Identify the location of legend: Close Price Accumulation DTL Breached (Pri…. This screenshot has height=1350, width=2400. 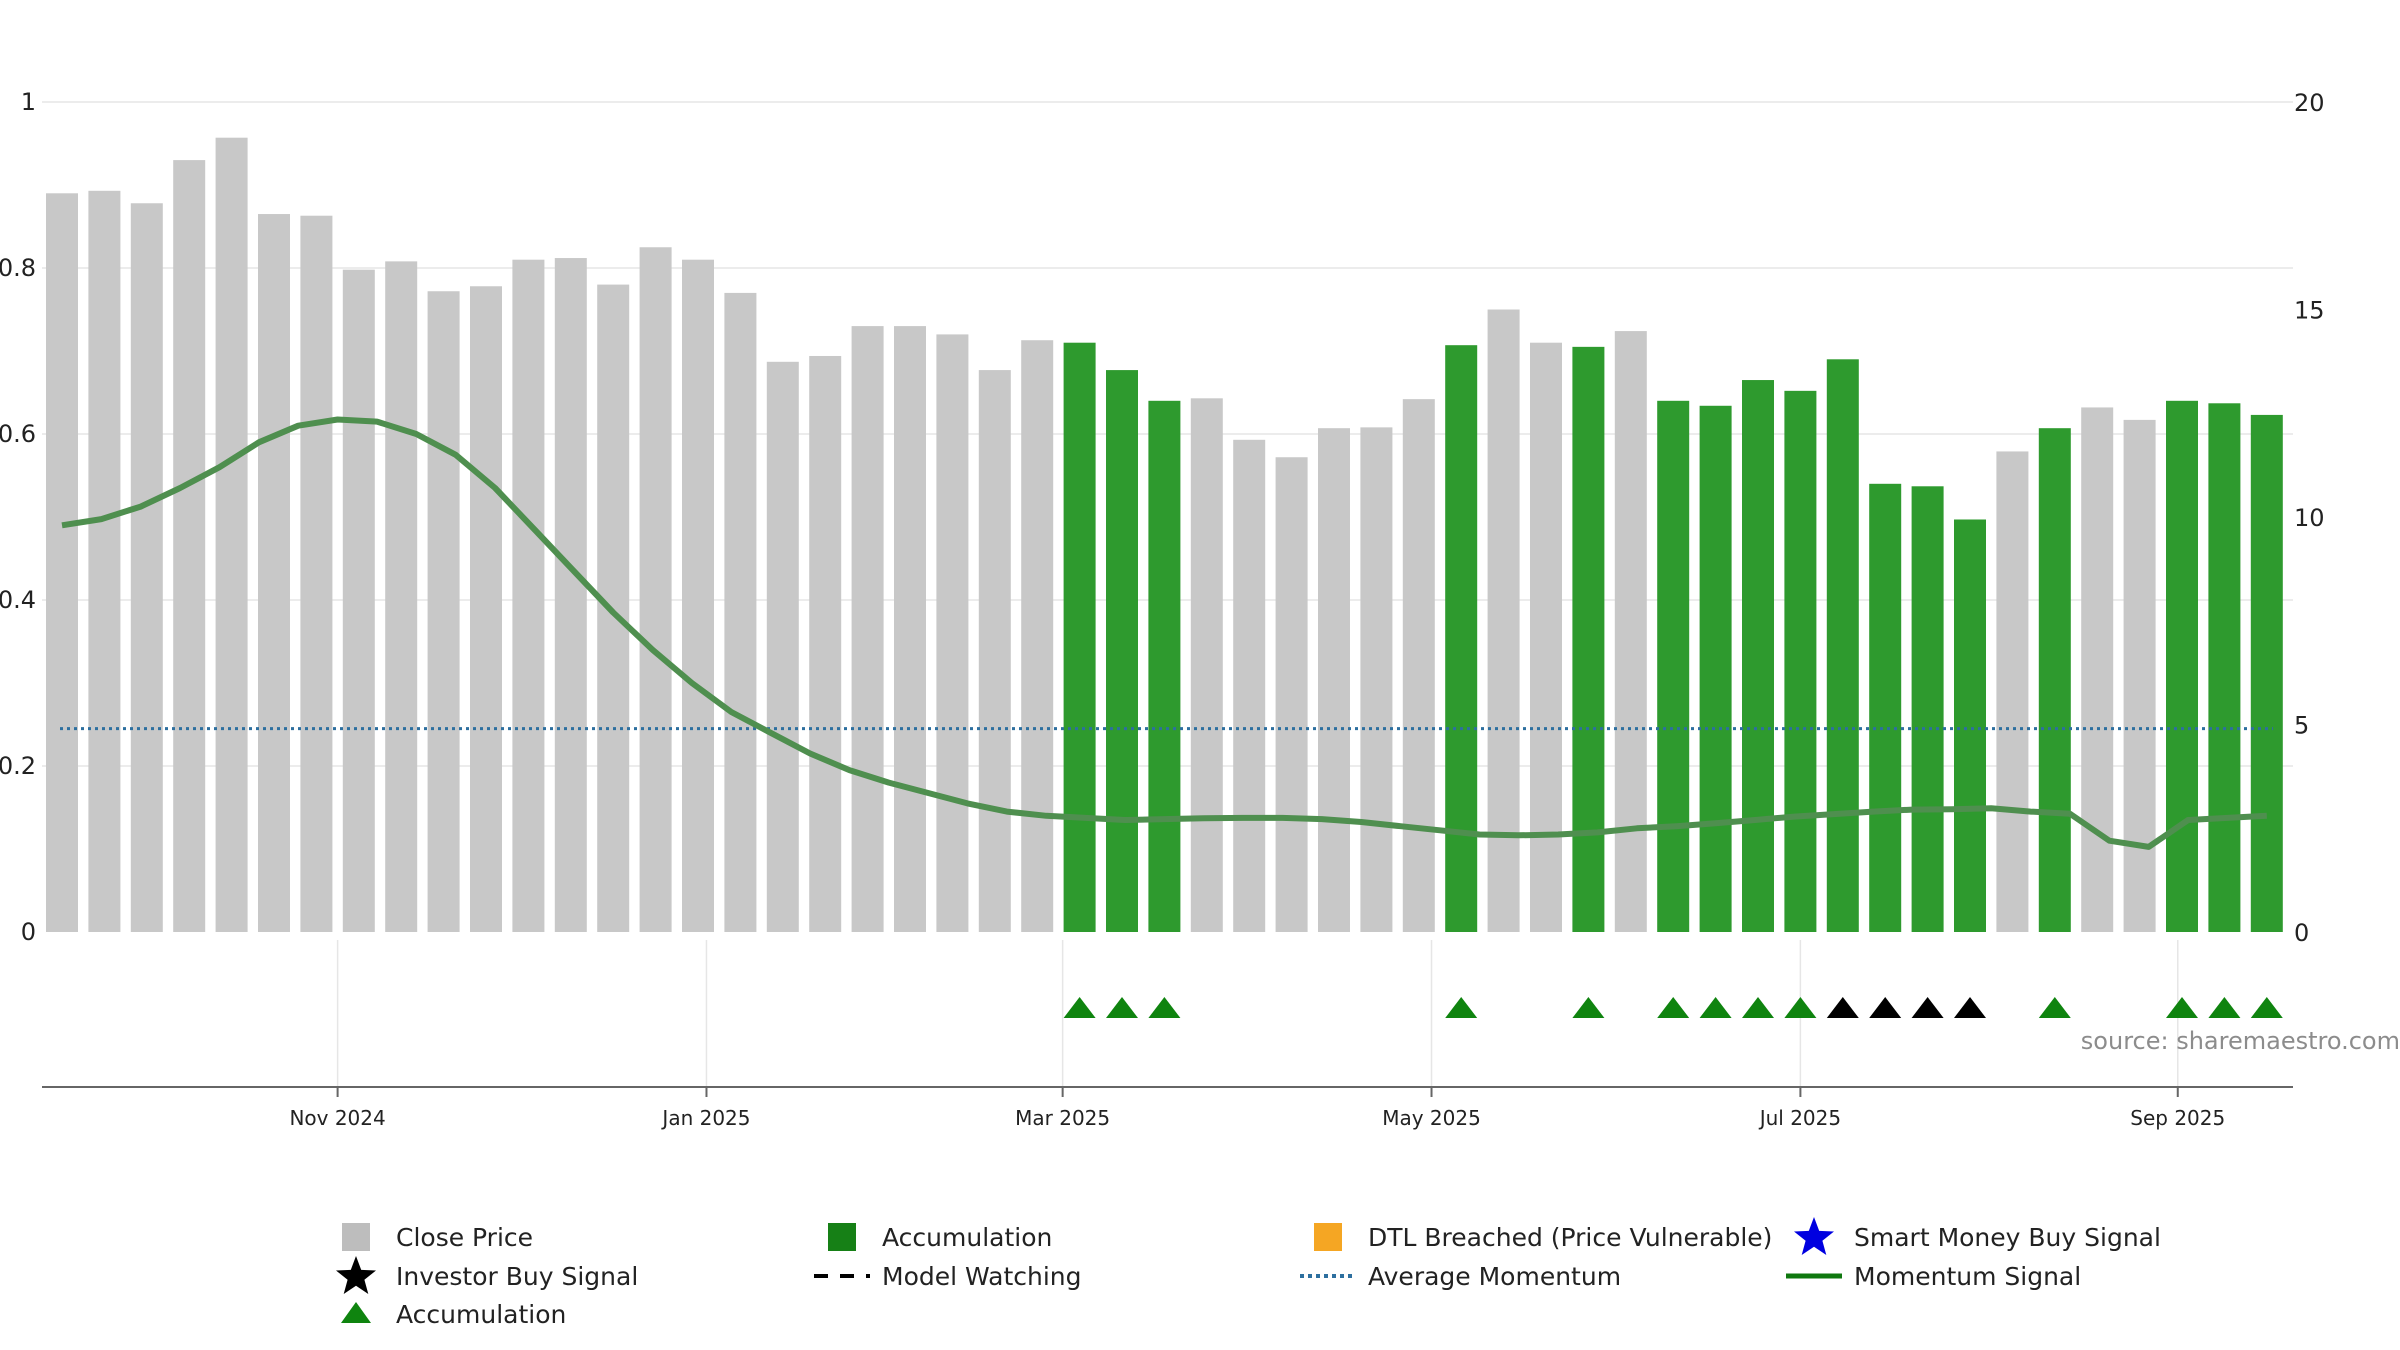
(1248, 1273).